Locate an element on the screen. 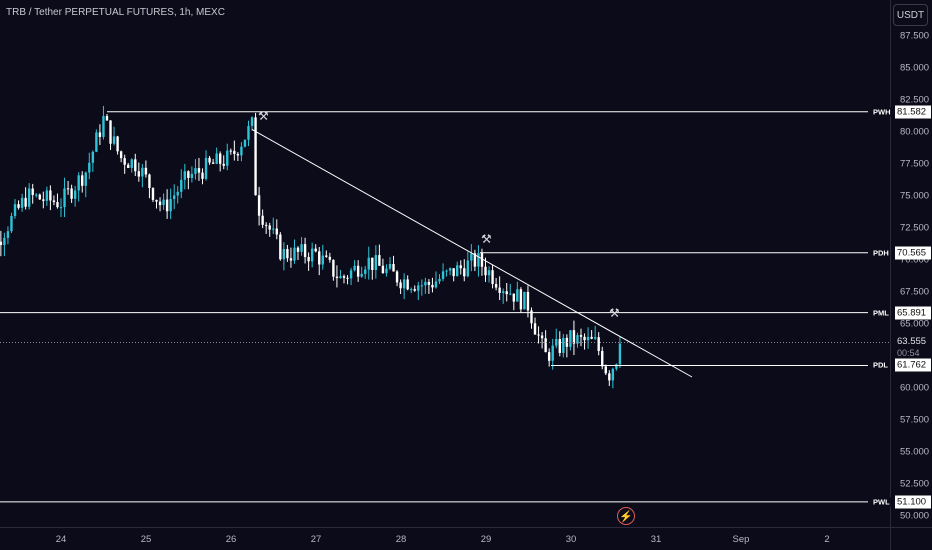  time-label: 28 is located at coordinates (401, 539).